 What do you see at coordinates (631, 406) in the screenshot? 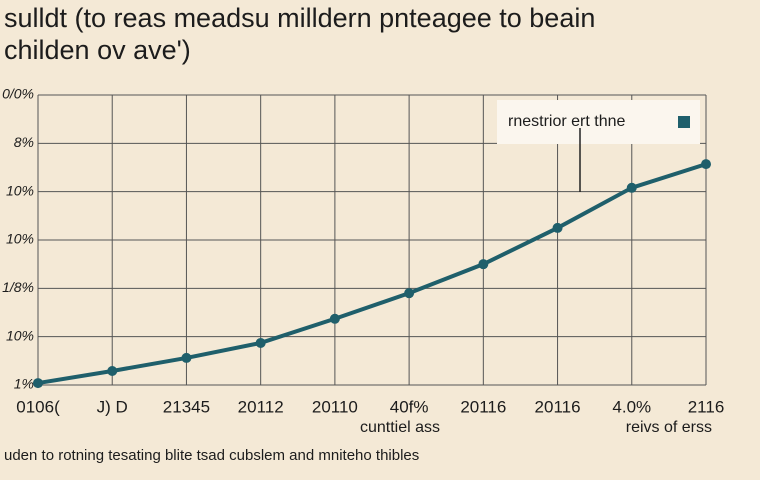
I see `x-tick-label: 4.0%` at bounding box center [631, 406].